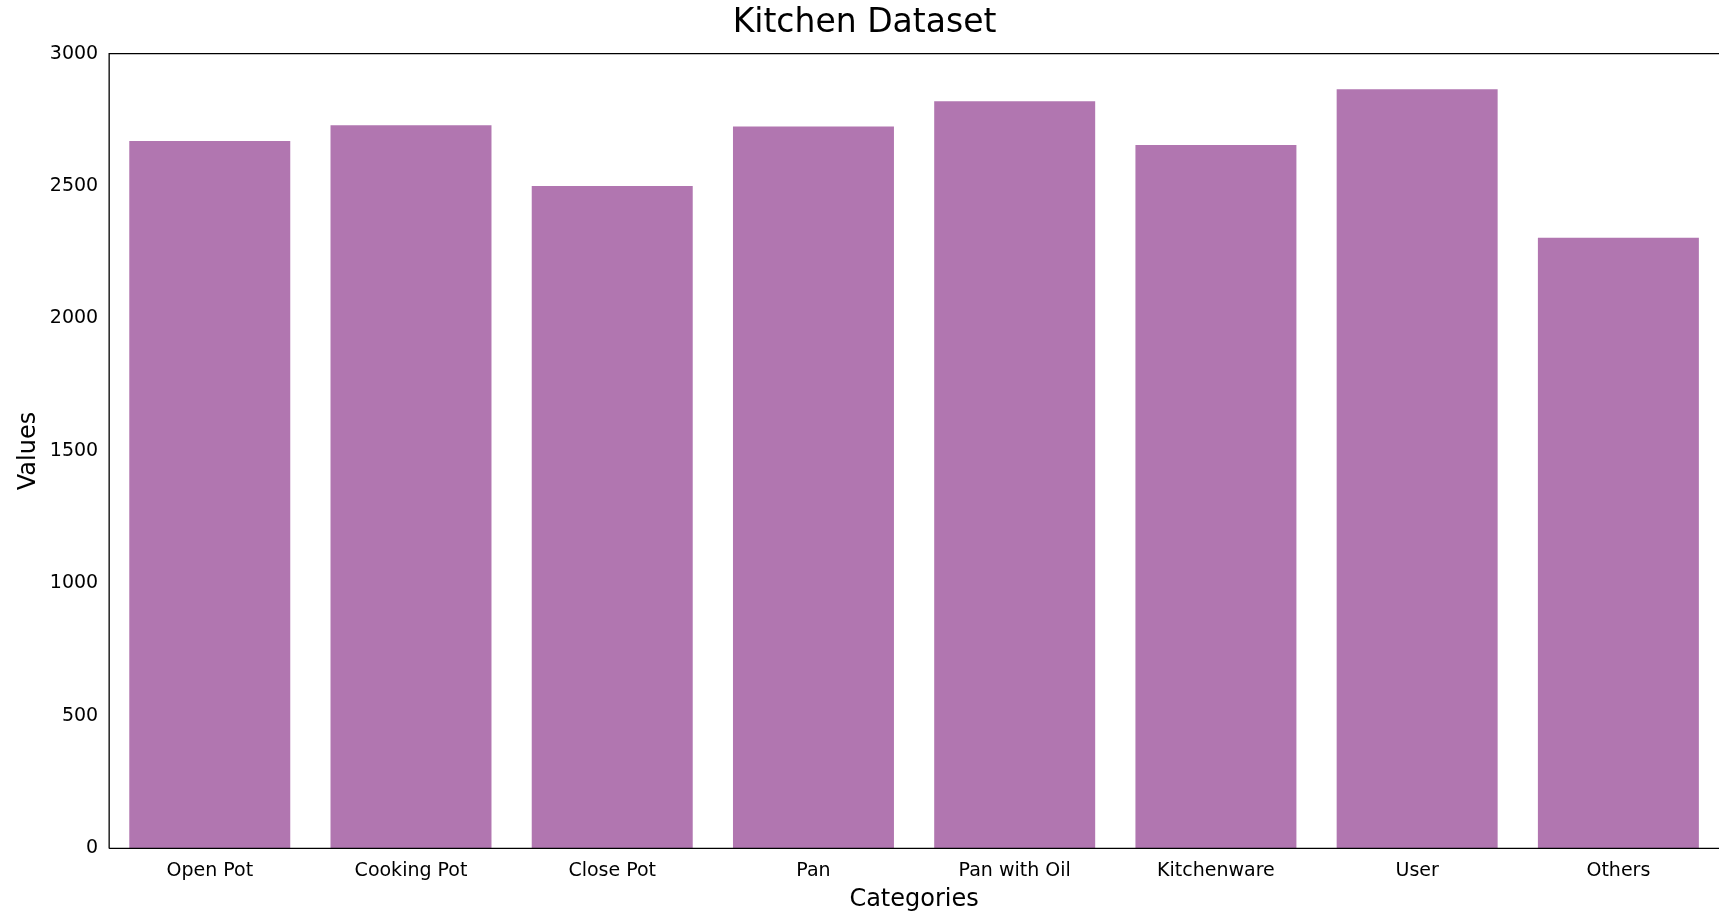 The height and width of the screenshot is (920, 1719). Describe the element at coordinates (1417, 868) in the screenshot. I see `x-tick-label: User` at that location.